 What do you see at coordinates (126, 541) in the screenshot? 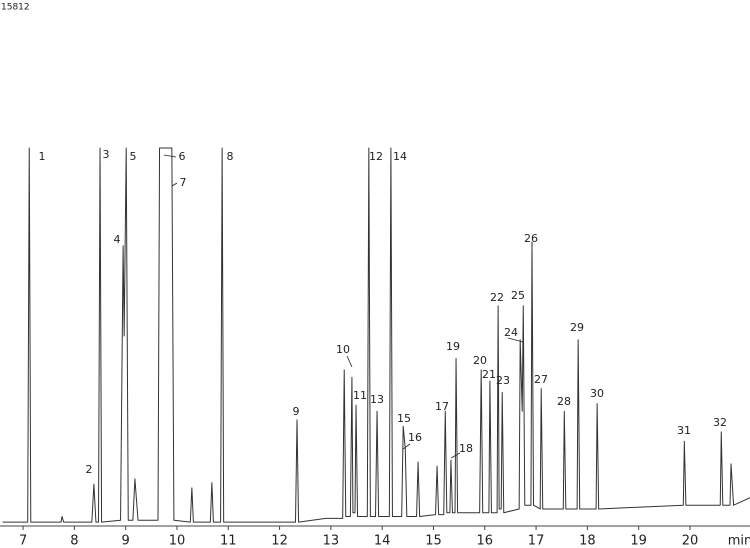
I see `x-tick-label: 9` at bounding box center [126, 541].